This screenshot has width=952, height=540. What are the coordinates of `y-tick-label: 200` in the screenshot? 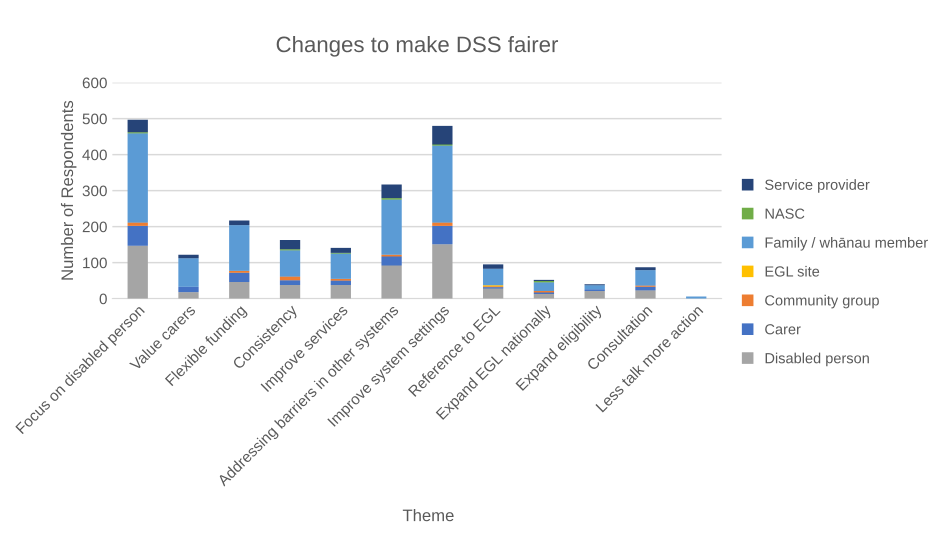 It's located at (94, 226).